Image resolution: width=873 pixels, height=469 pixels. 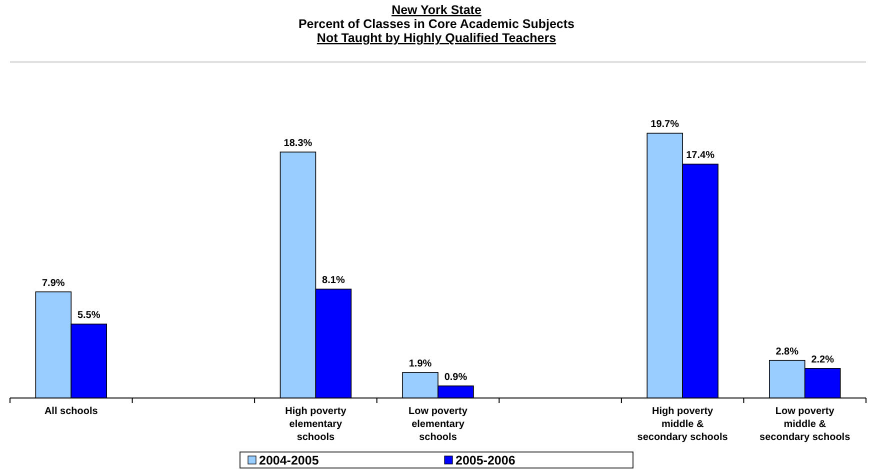 What do you see at coordinates (88, 316) in the screenshot?
I see `data-label: 5.5%` at bounding box center [88, 316].